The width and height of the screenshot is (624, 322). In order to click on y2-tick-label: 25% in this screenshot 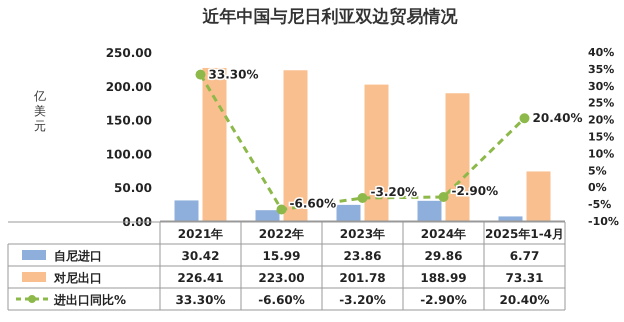, I will do `click(601, 103)`.